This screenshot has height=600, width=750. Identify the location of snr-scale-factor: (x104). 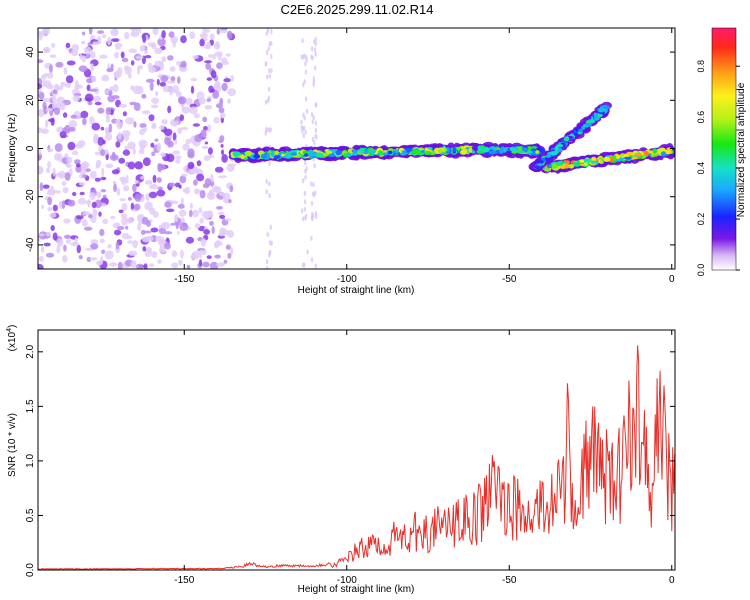
(12, 338).